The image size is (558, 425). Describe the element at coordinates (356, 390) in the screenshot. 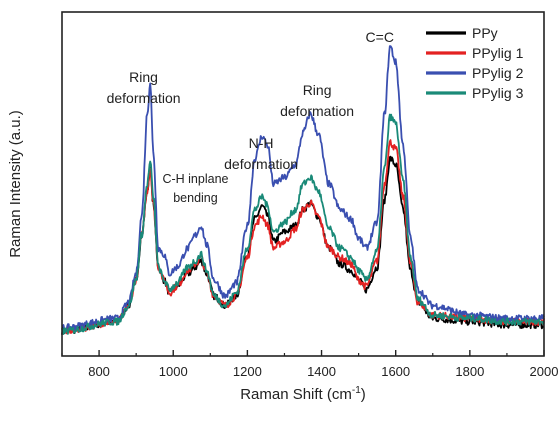

I see `x-axis-title-superscript: -1` at that location.